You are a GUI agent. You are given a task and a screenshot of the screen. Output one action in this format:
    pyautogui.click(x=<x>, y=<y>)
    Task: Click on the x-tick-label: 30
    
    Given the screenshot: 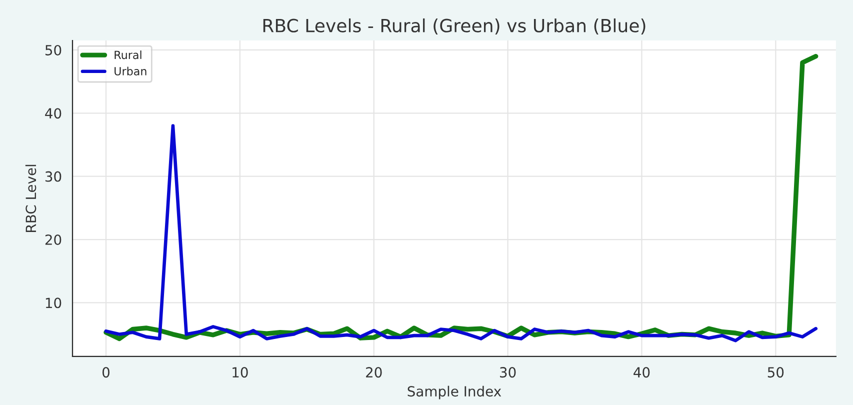 What is the action you would take?
    pyautogui.click(x=508, y=372)
    